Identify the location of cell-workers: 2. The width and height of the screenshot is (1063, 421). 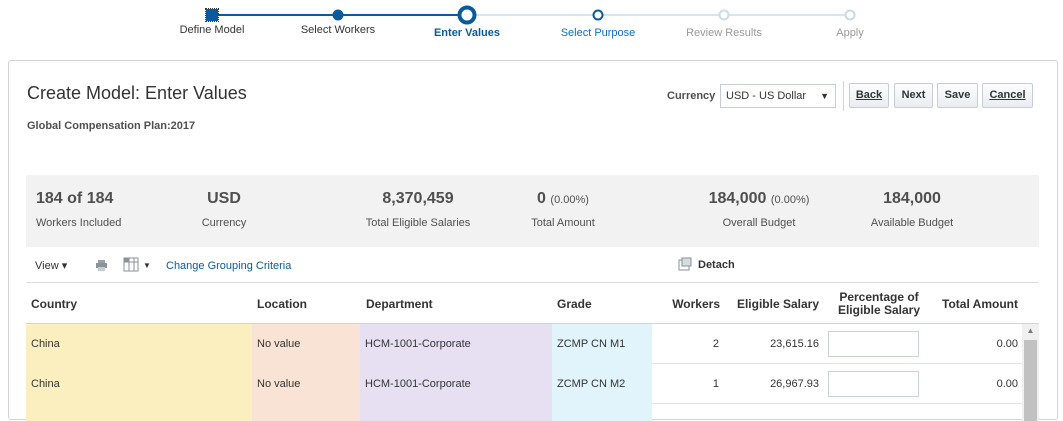
(715, 344).